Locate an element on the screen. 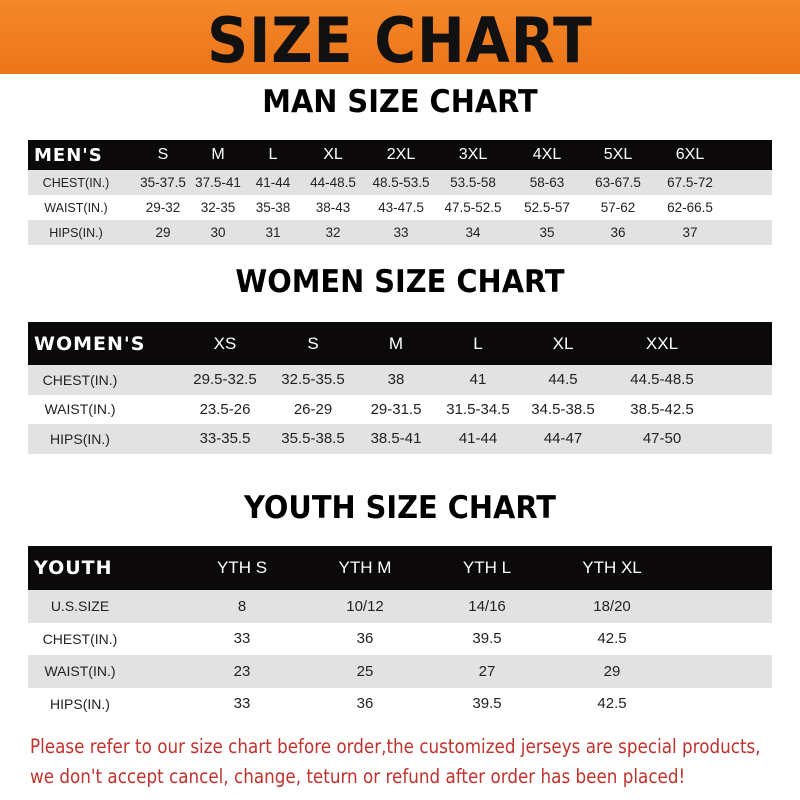 The width and height of the screenshot is (800, 800). size-column-header: YTH M is located at coordinates (365, 567).